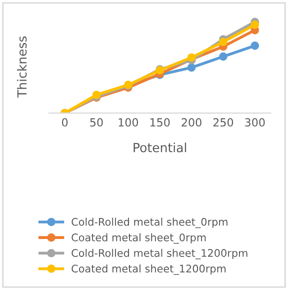 The image size is (288, 290). What do you see at coordinates (255, 122) in the screenshot?
I see `x-tick-label: 300` at bounding box center [255, 122].